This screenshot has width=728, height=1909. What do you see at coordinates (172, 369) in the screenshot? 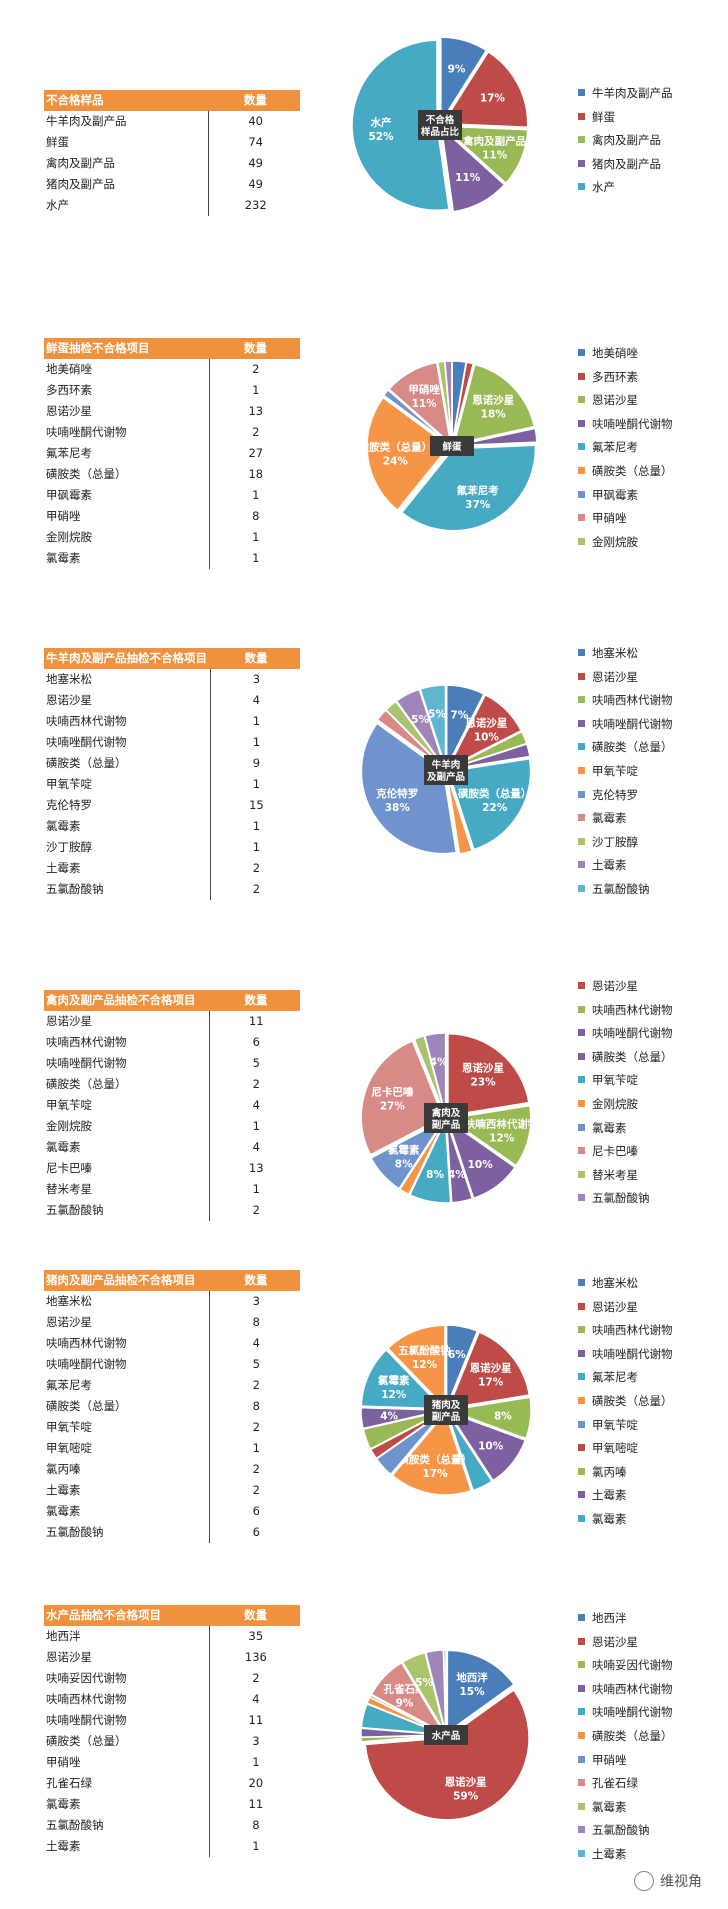
I see `table-row: 地美硝唑 2` at bounding box center [172, 369].